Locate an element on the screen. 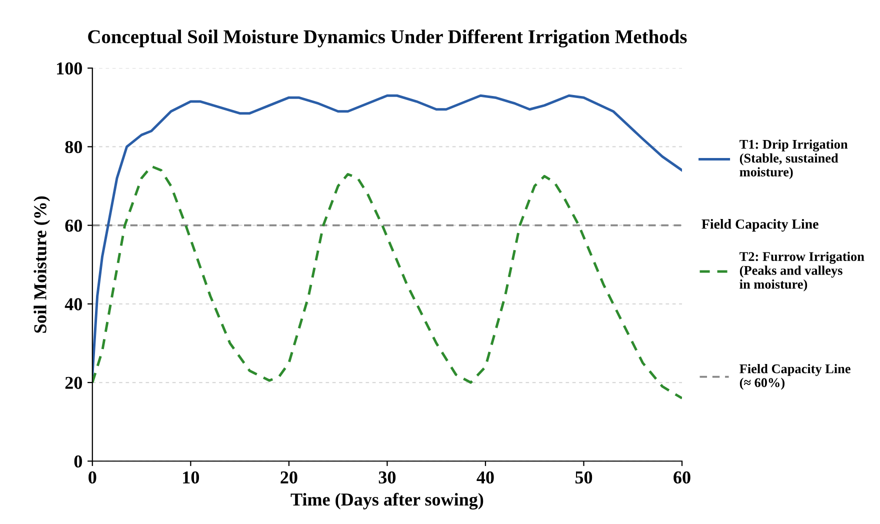 This screenshot has width=880, height=524. x-axis-title: Time (Days after sowing) is located at coordinates (387, 501).